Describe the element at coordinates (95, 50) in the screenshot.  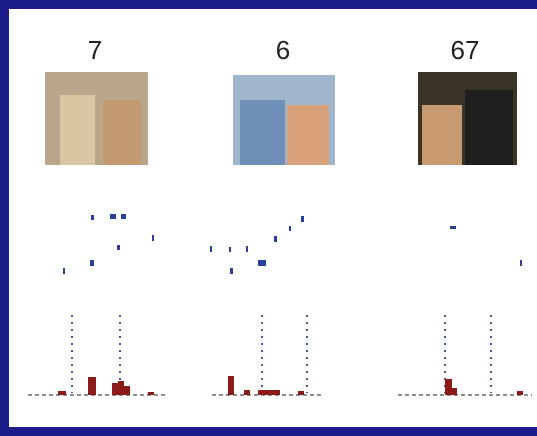
I see `panel-label: 7` at that location.